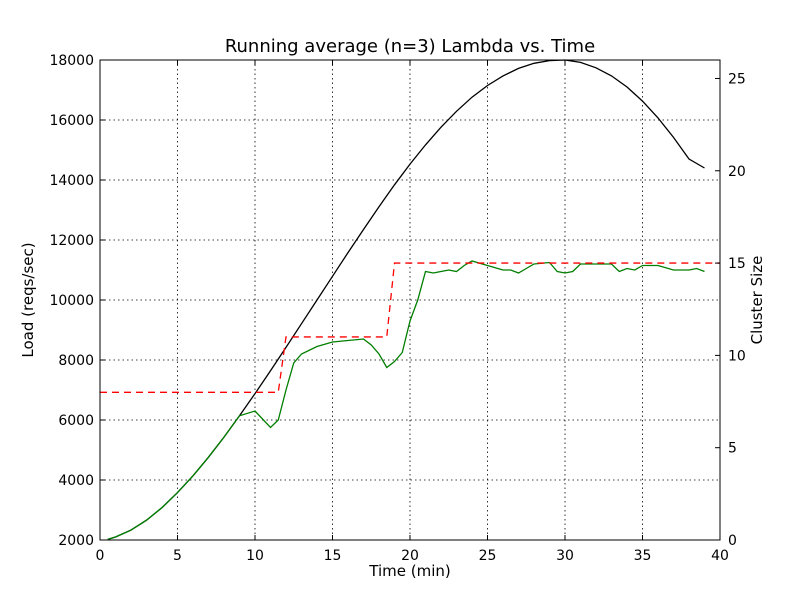 This screenshot has width=800, height=600. Describe the element at coordinates (488, 556) in the screenshot. I see `x-tick-label: 25` at that location.